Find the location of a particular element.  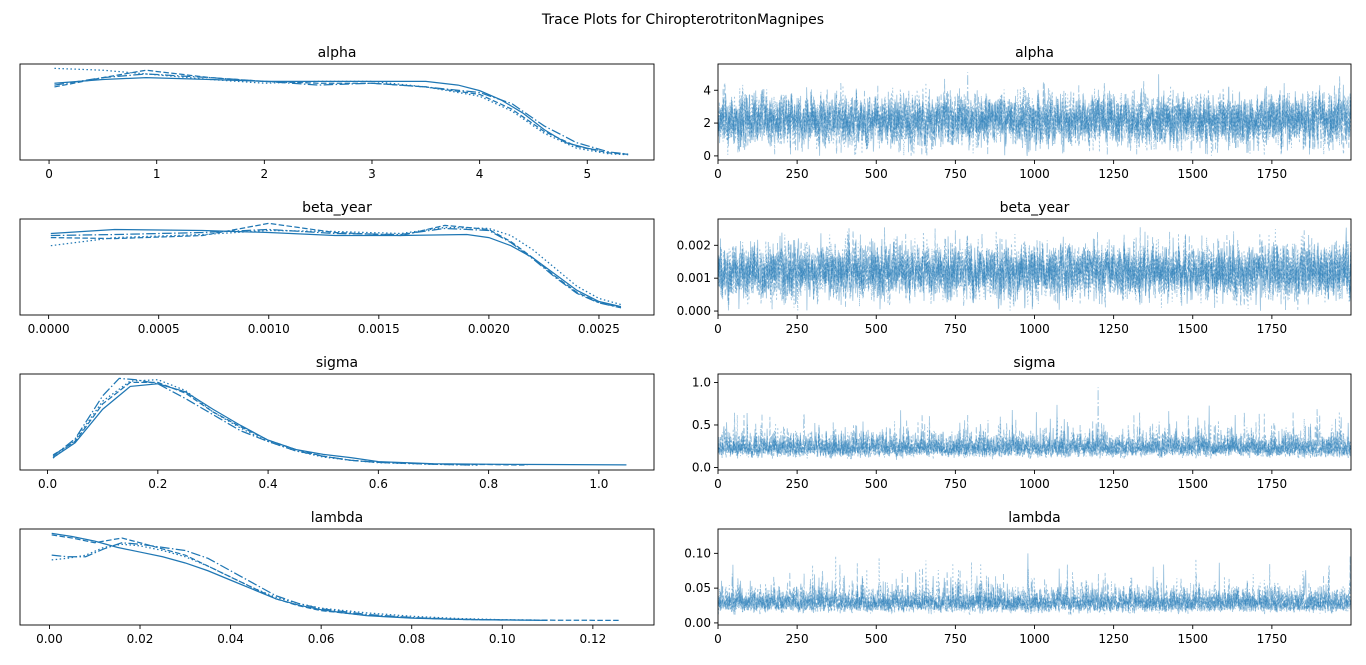

trace-alpha-panel: alpha 0 250 500 750 1000 1250 1500 1750 0 2 4 is located at coordinates (1027, 113).